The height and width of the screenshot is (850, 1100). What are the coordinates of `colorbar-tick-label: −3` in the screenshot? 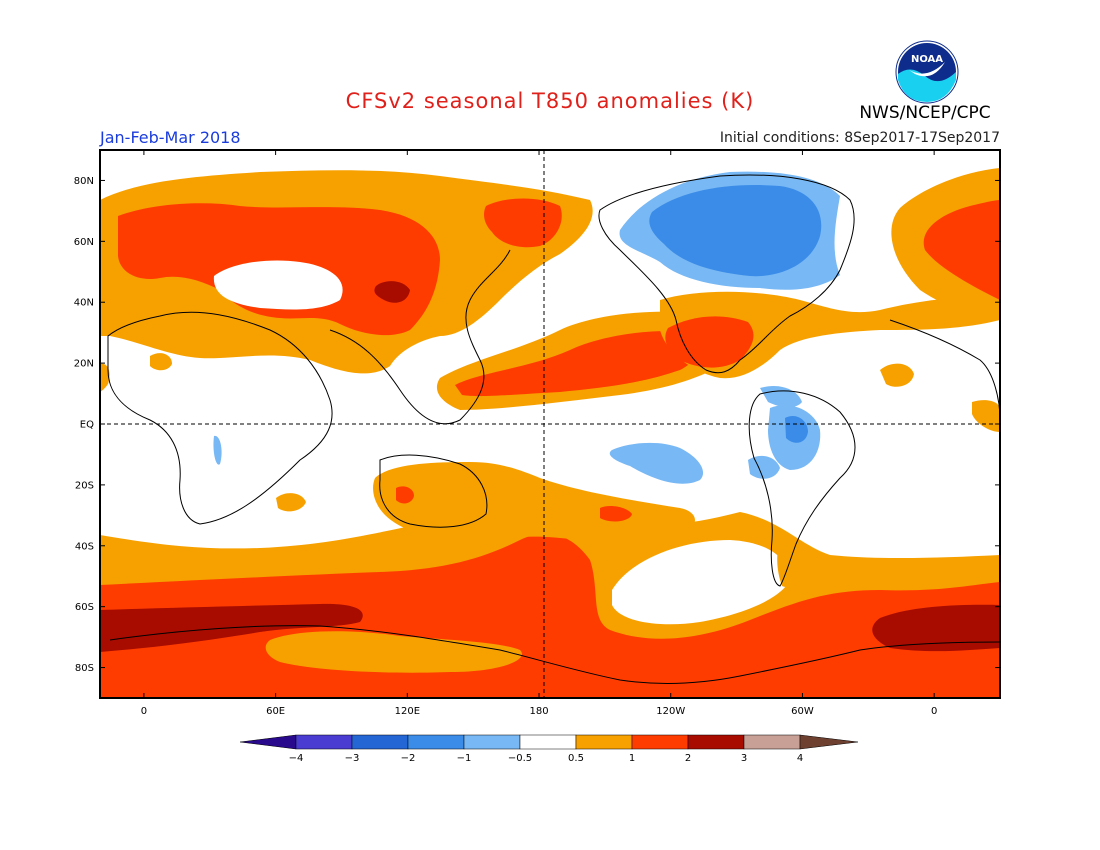 It's located at (352, 758).